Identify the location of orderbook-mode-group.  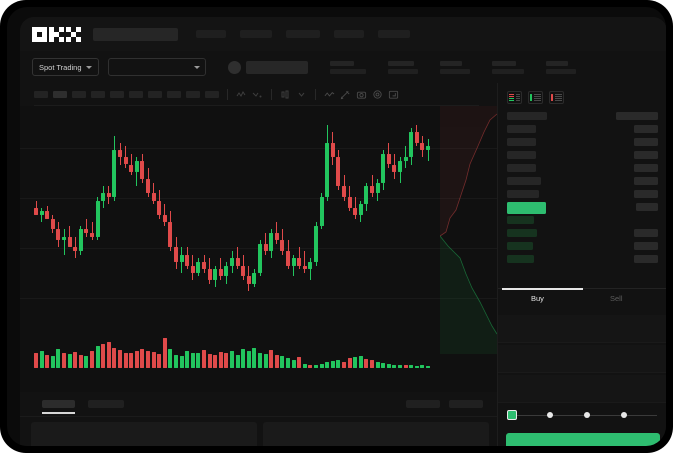
(582, 96).